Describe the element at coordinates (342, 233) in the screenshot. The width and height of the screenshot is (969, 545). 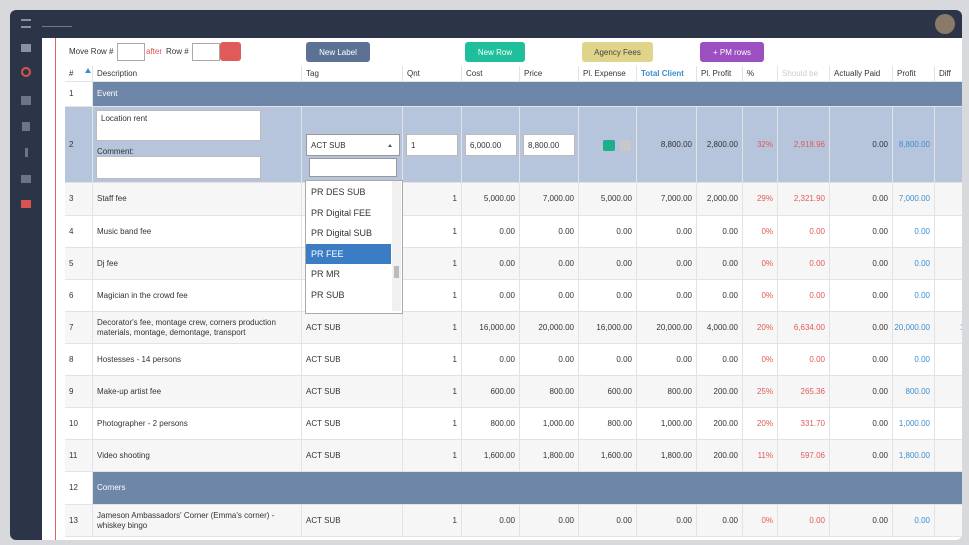
I see `dropdown-option: PR Digital SUB` at that location.